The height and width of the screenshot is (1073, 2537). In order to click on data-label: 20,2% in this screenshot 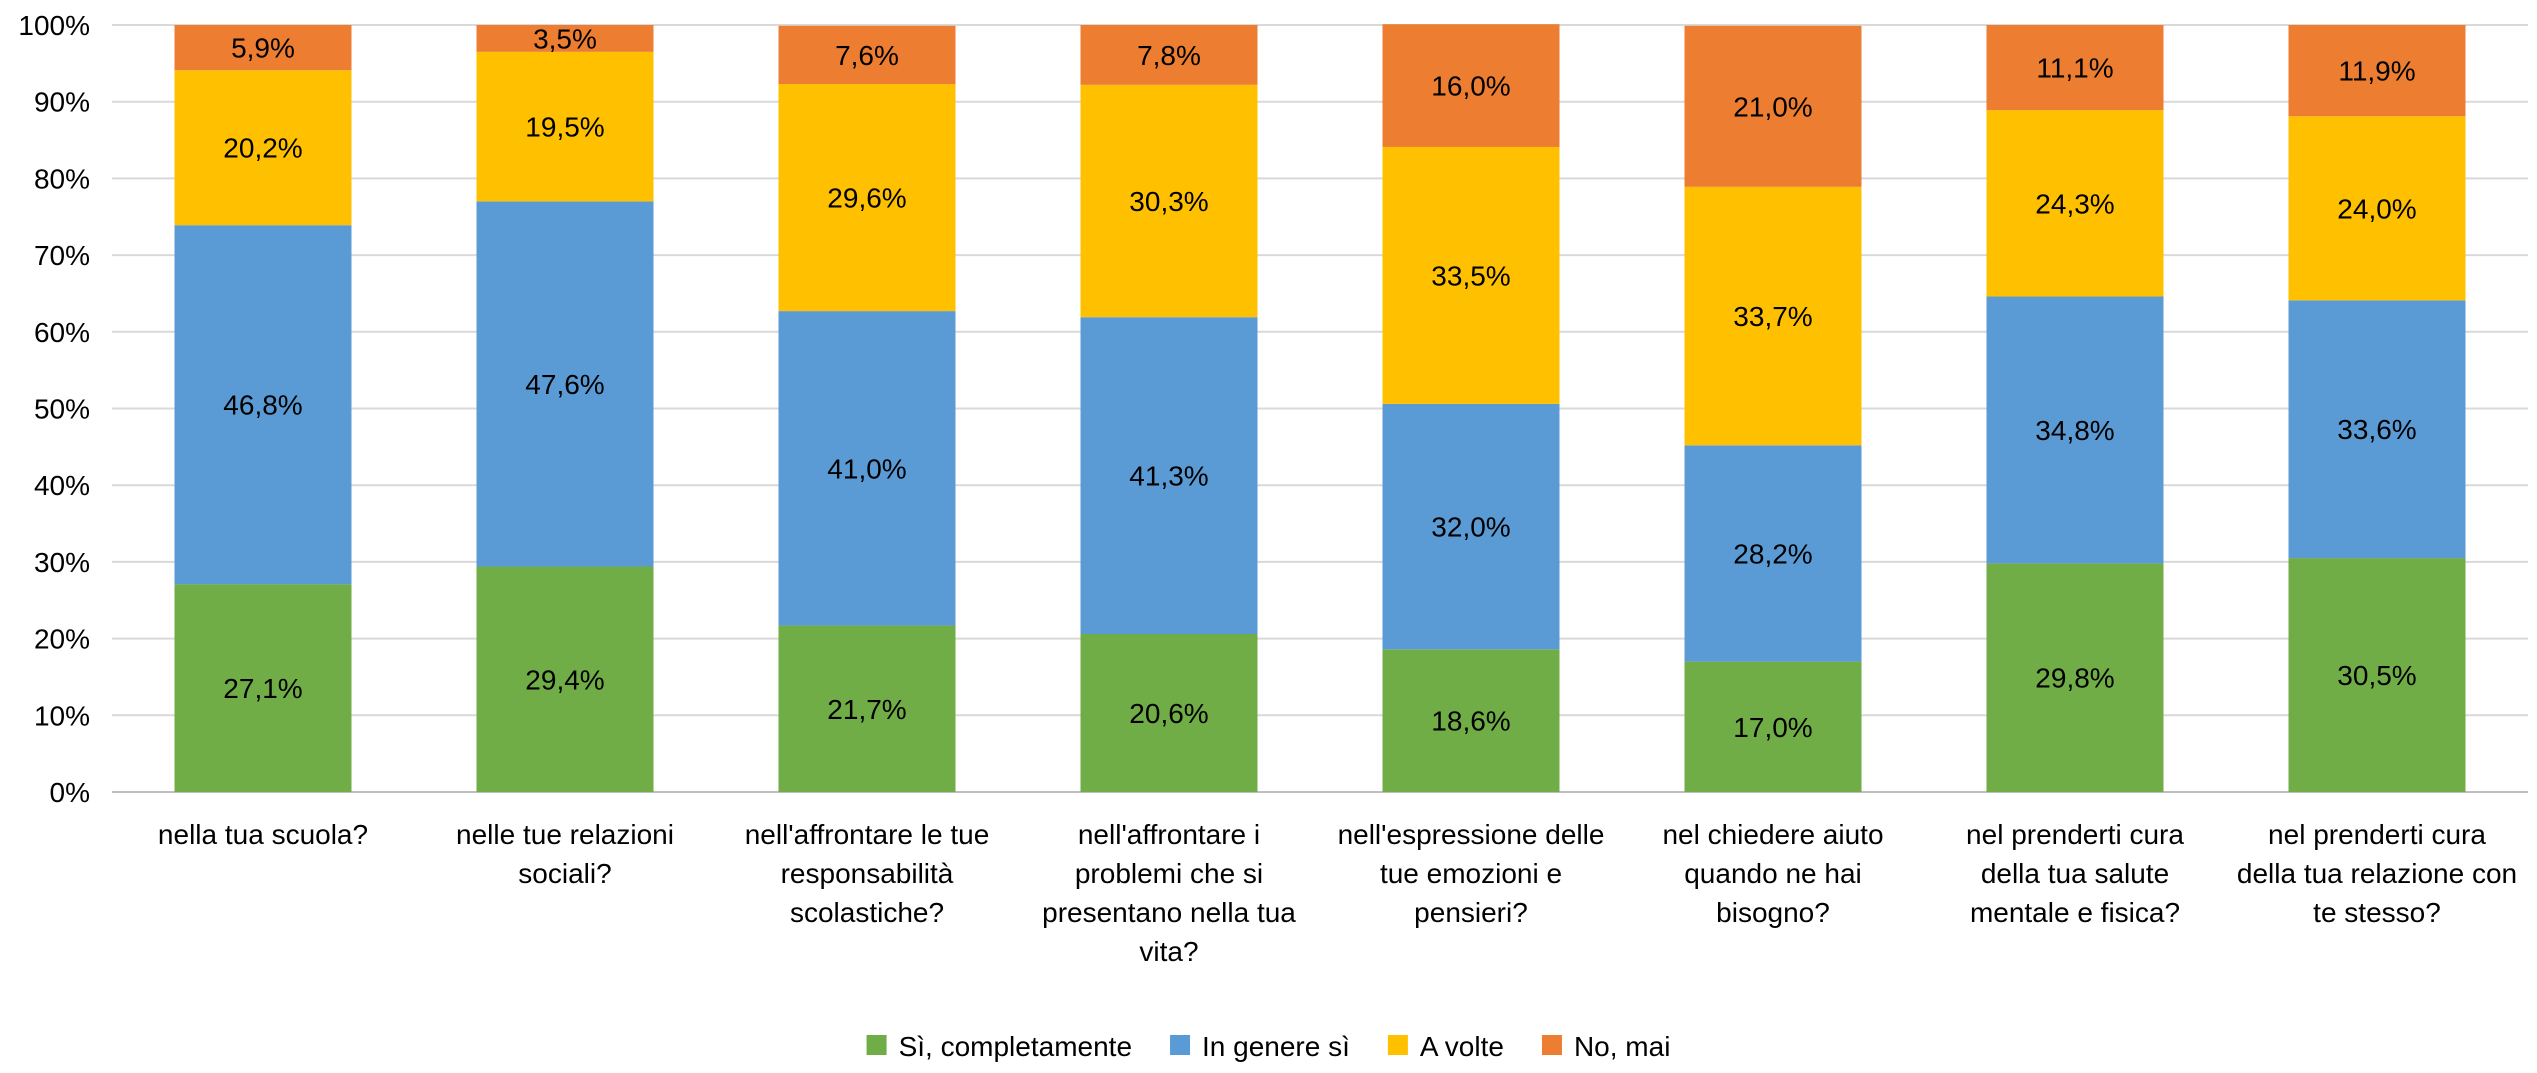, I will do `click(262, 148)`.